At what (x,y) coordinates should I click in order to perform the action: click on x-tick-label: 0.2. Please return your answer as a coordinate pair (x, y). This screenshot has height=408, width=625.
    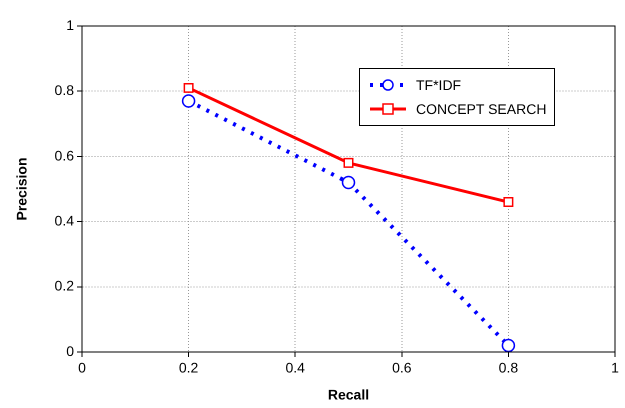
    Looking at the image, I should click on (188, 367).